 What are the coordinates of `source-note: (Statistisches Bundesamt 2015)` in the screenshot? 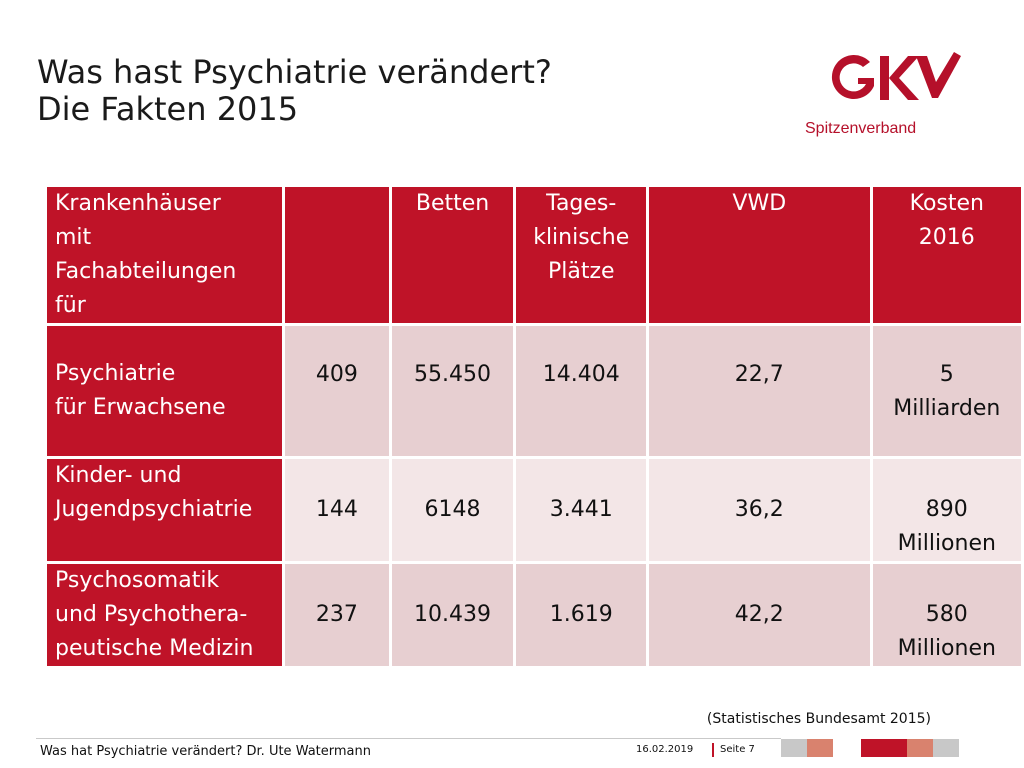 It's located at (818, 719).